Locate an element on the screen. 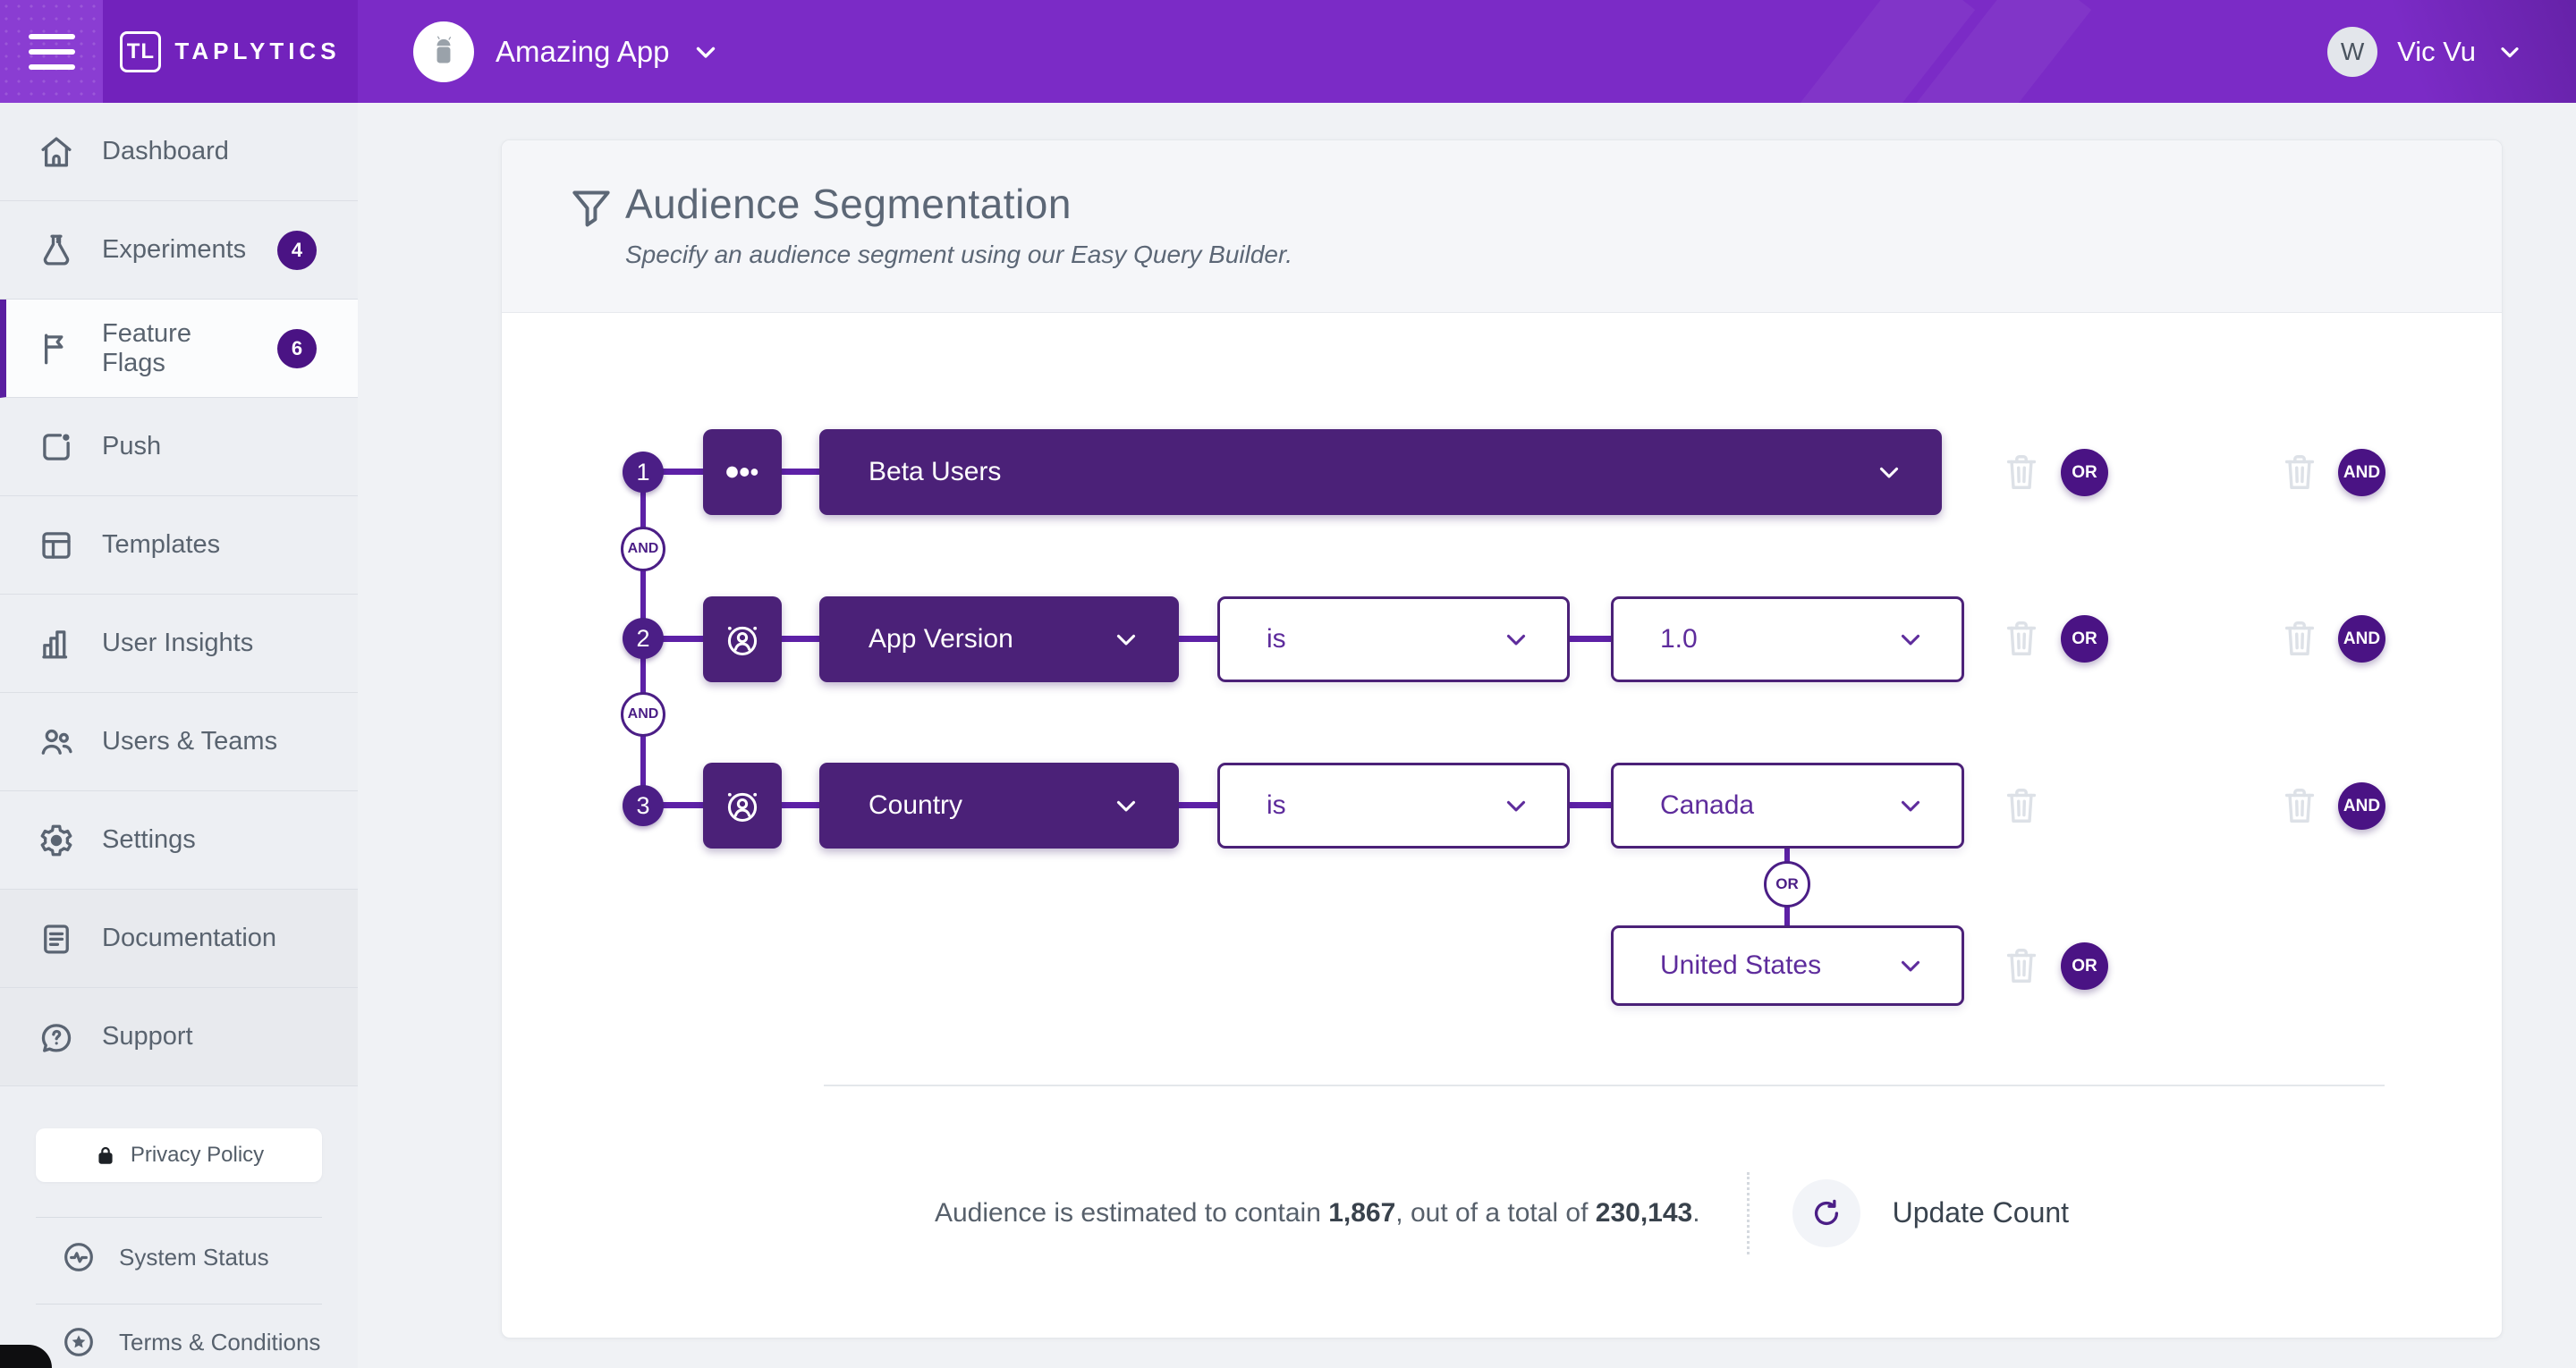  brand-name: TAPLYTICS is located at coordinates (257, 51).